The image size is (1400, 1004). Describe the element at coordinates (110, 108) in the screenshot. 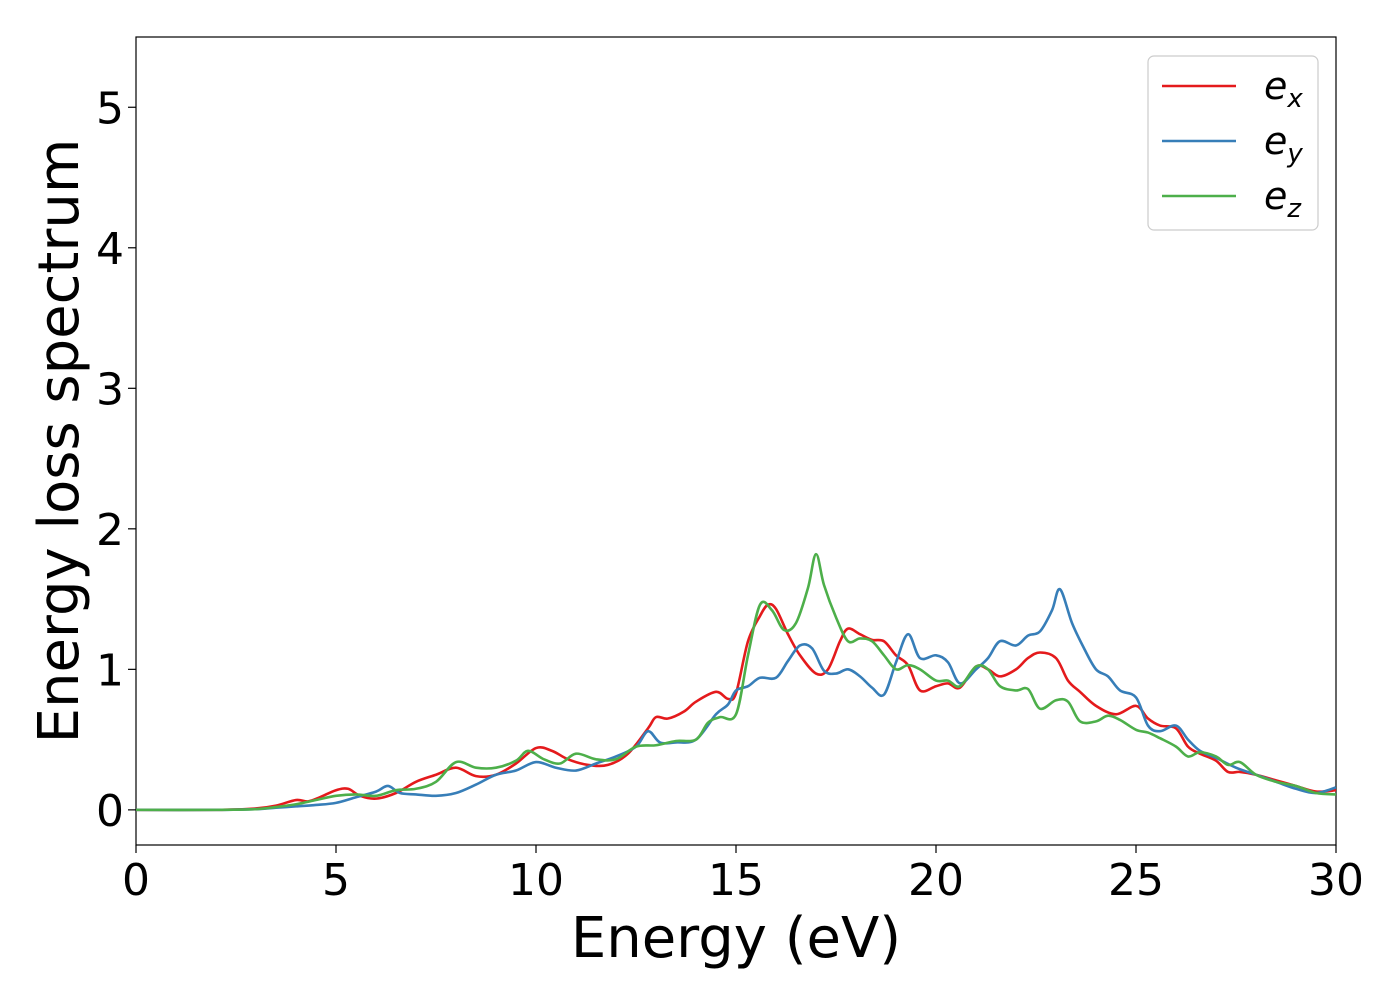

I see `y-tick-label: 5` at that location.